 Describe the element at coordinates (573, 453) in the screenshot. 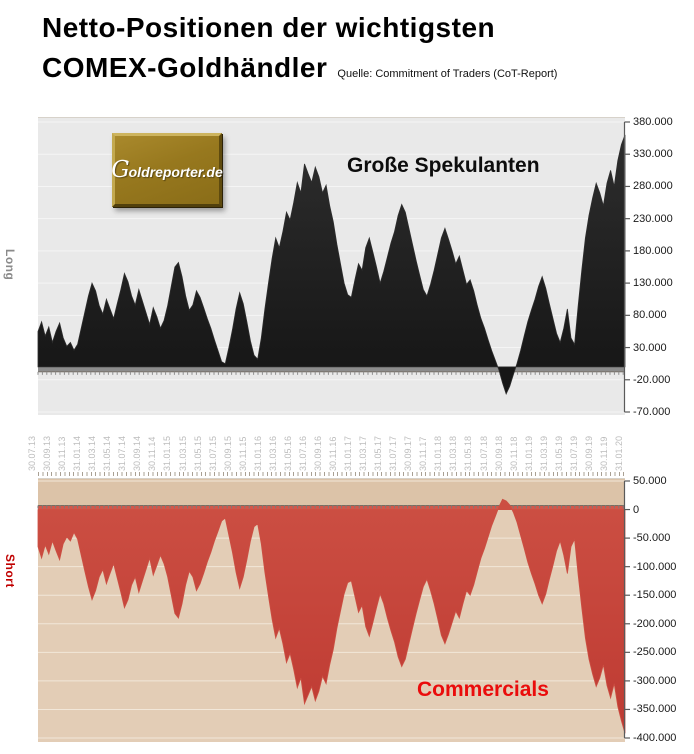

I see `x-axis-date-label: 31.07.19` at that location.